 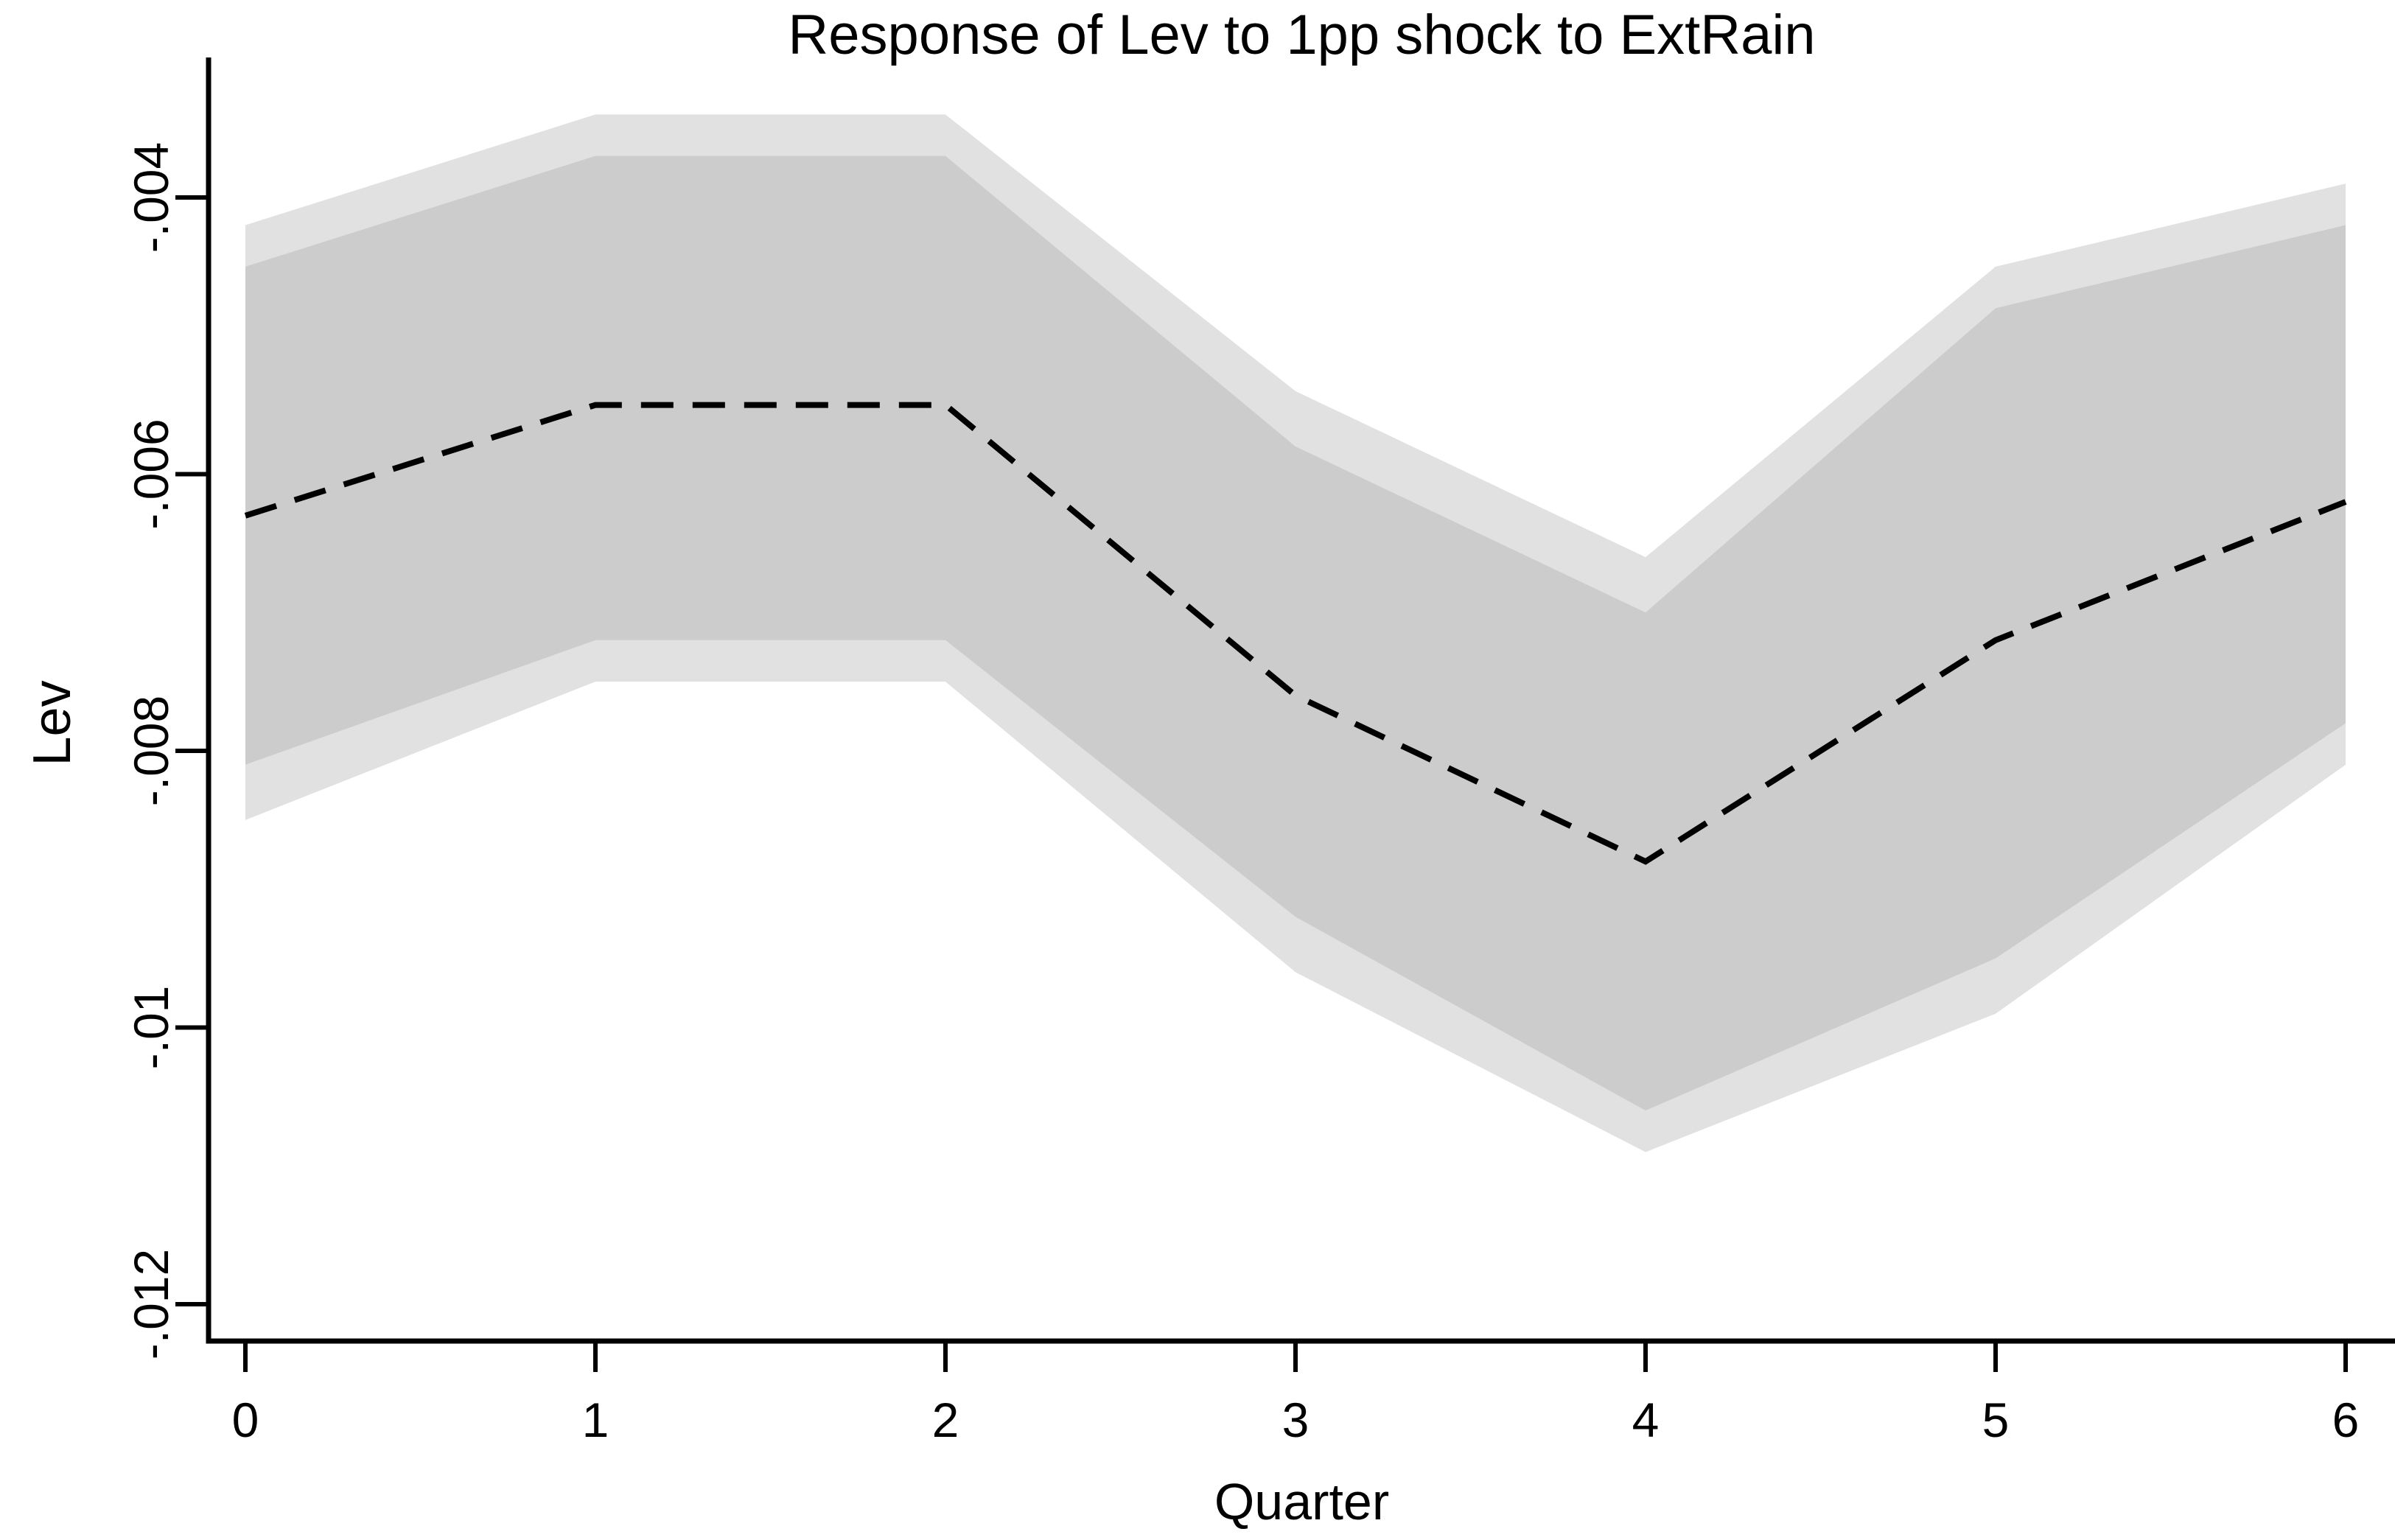 I want to click on y-tick-label: -.008, so click(x=151, y=751).